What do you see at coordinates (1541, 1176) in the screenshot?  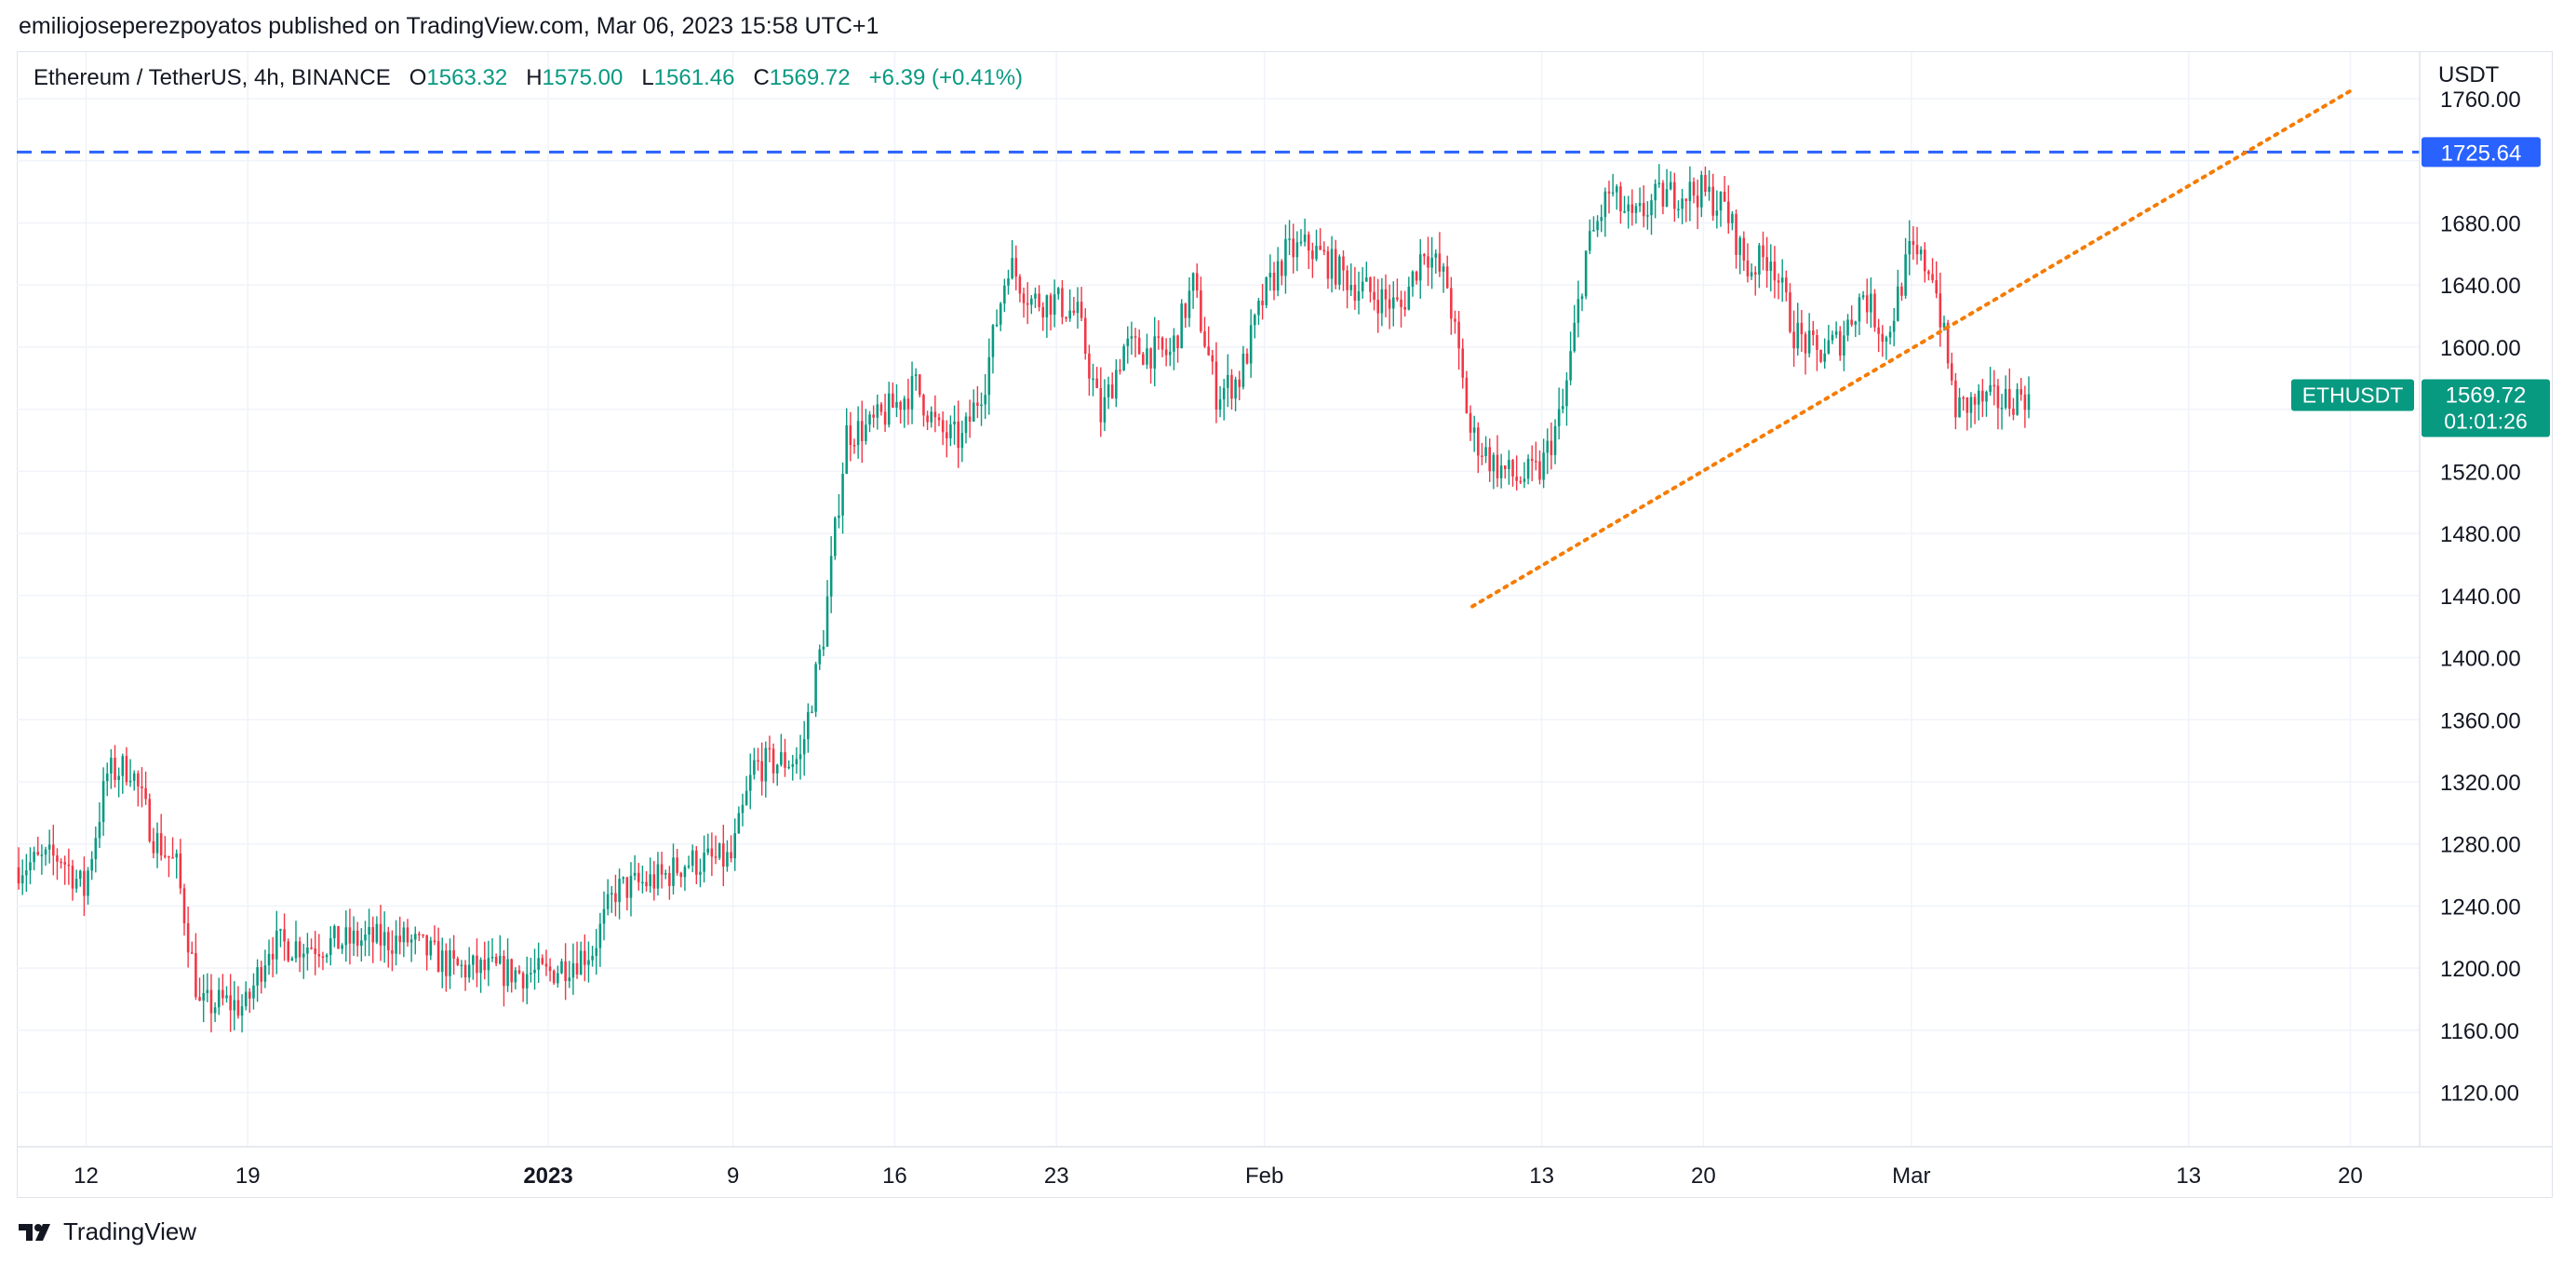 I see `x-tick-label: 13` at bounding box center [1541, 1176].